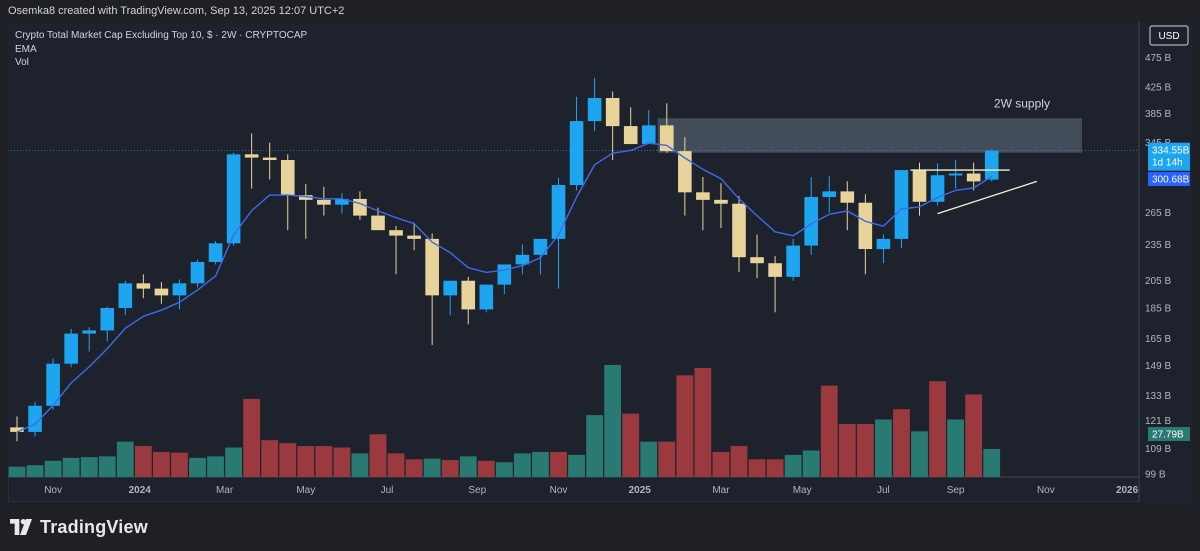 Image resolution: width=1200 pixels, height=551 pixels. I want to click on legend-vol: Vol, so click(22, 62).